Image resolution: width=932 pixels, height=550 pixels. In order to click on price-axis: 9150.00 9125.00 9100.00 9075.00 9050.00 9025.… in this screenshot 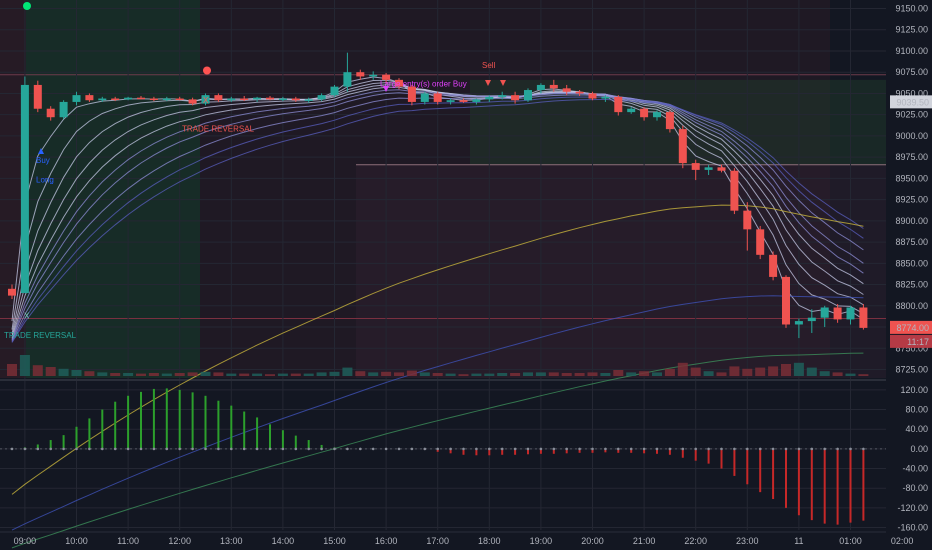, I will do `click(911, 189)`.